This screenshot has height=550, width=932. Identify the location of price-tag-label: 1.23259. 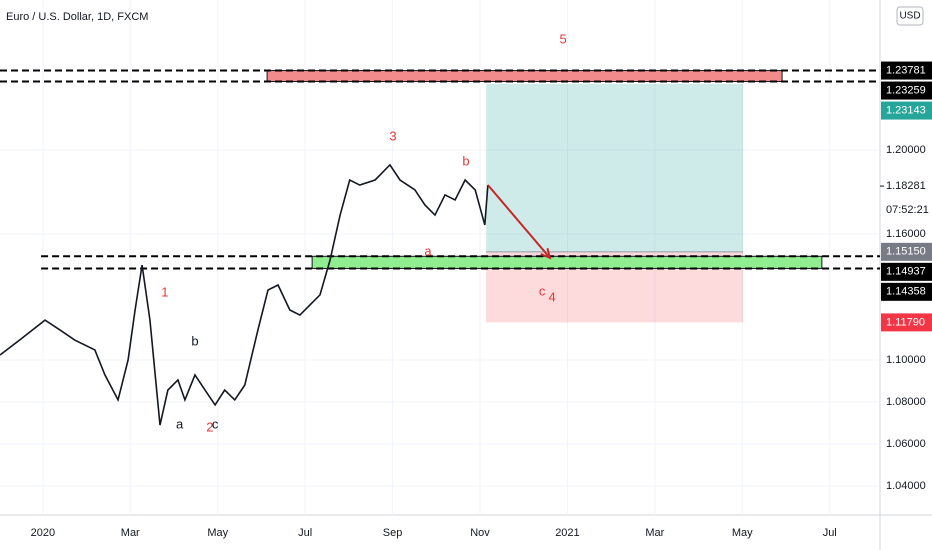
(906, 90).